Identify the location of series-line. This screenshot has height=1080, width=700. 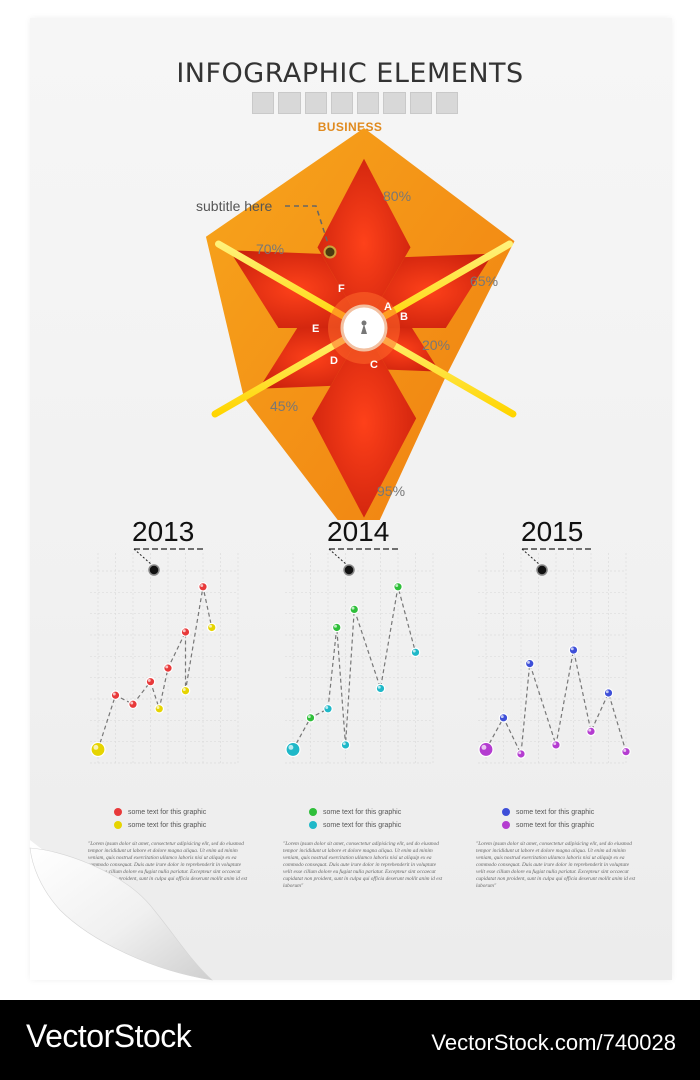
(155, 668).